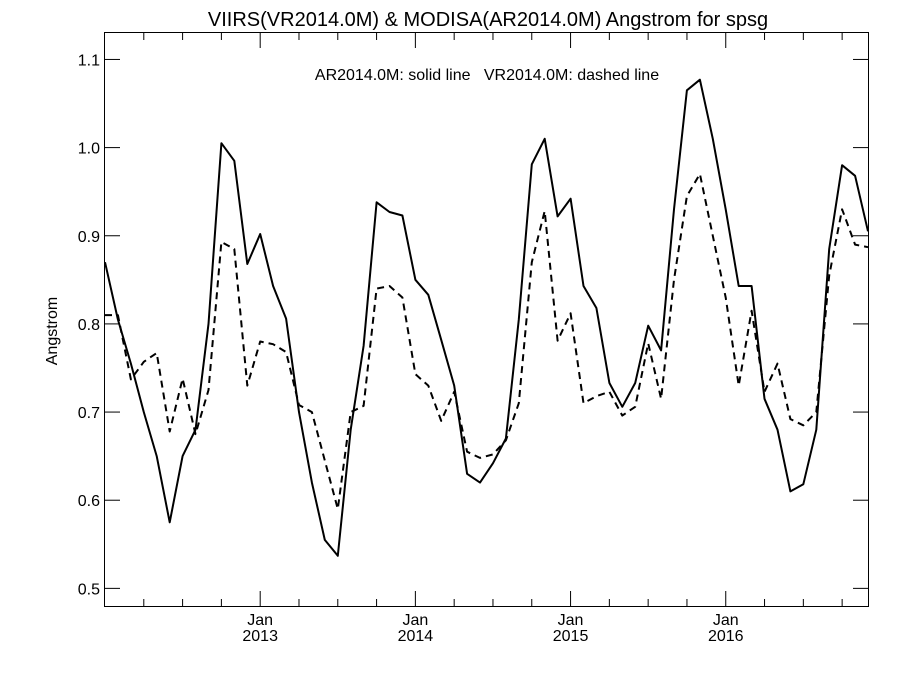 Image resolution: width=900 pixels, height=675 pixels. I want to click on y-tick-label: 1.1, so click(89, 60).